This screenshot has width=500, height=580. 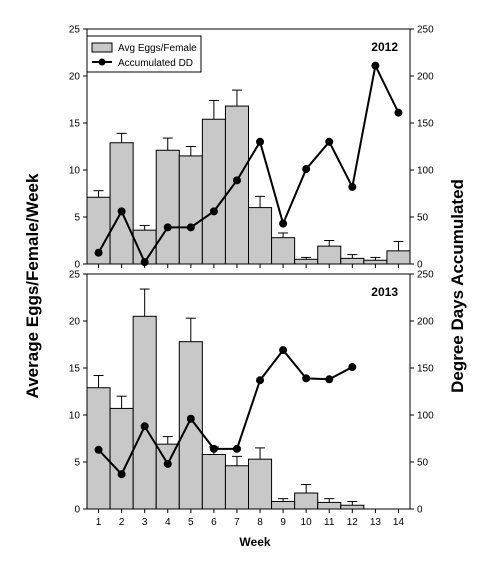 I want to click on ylabel-left: Average Eggs/Female/Week, so click(x=32, y=285).